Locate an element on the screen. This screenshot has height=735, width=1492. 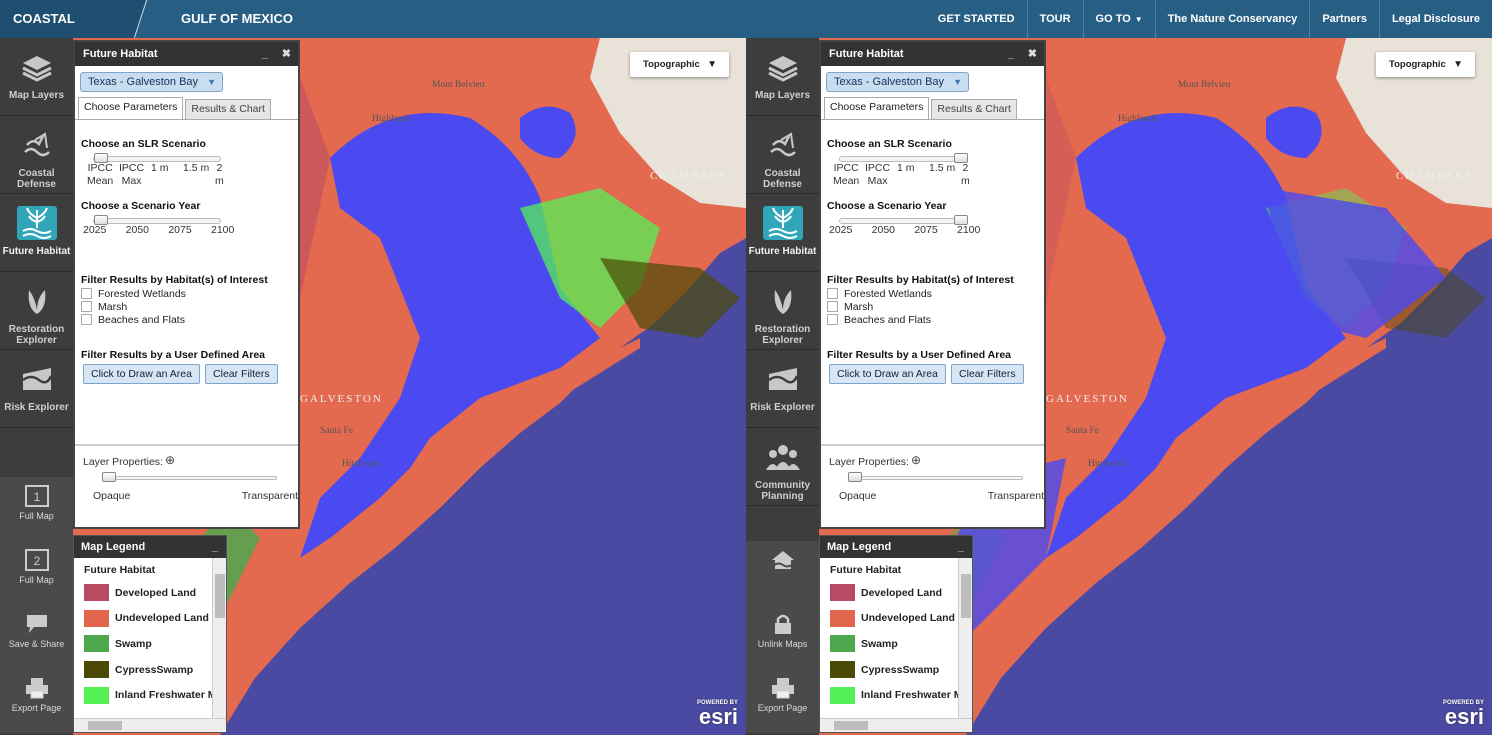
sidebar-item-label: Map Layers is located at coordinates (782, 95).